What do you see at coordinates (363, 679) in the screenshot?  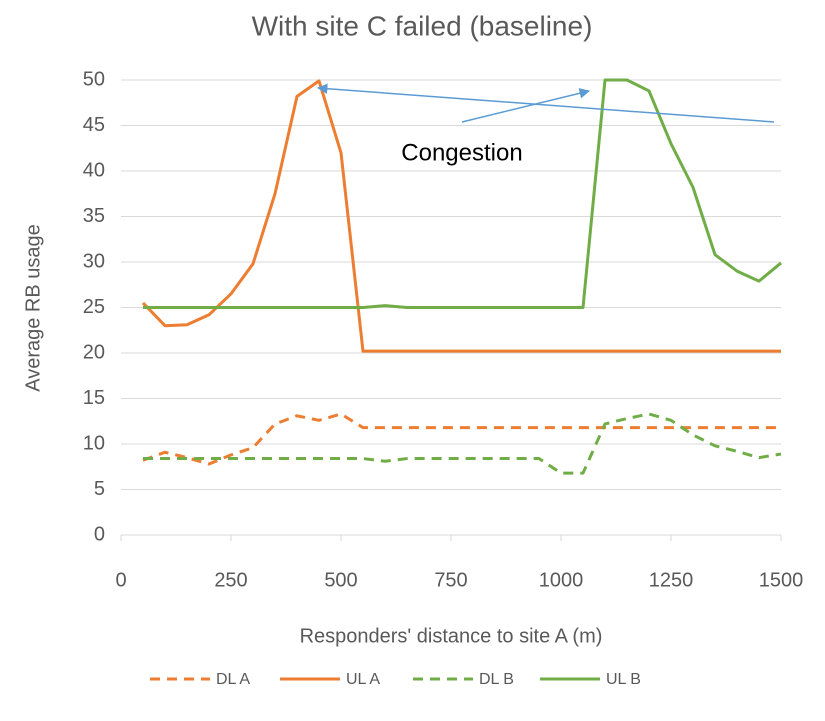 I see `legend-label: UL A` at bounding box center [363, 679].